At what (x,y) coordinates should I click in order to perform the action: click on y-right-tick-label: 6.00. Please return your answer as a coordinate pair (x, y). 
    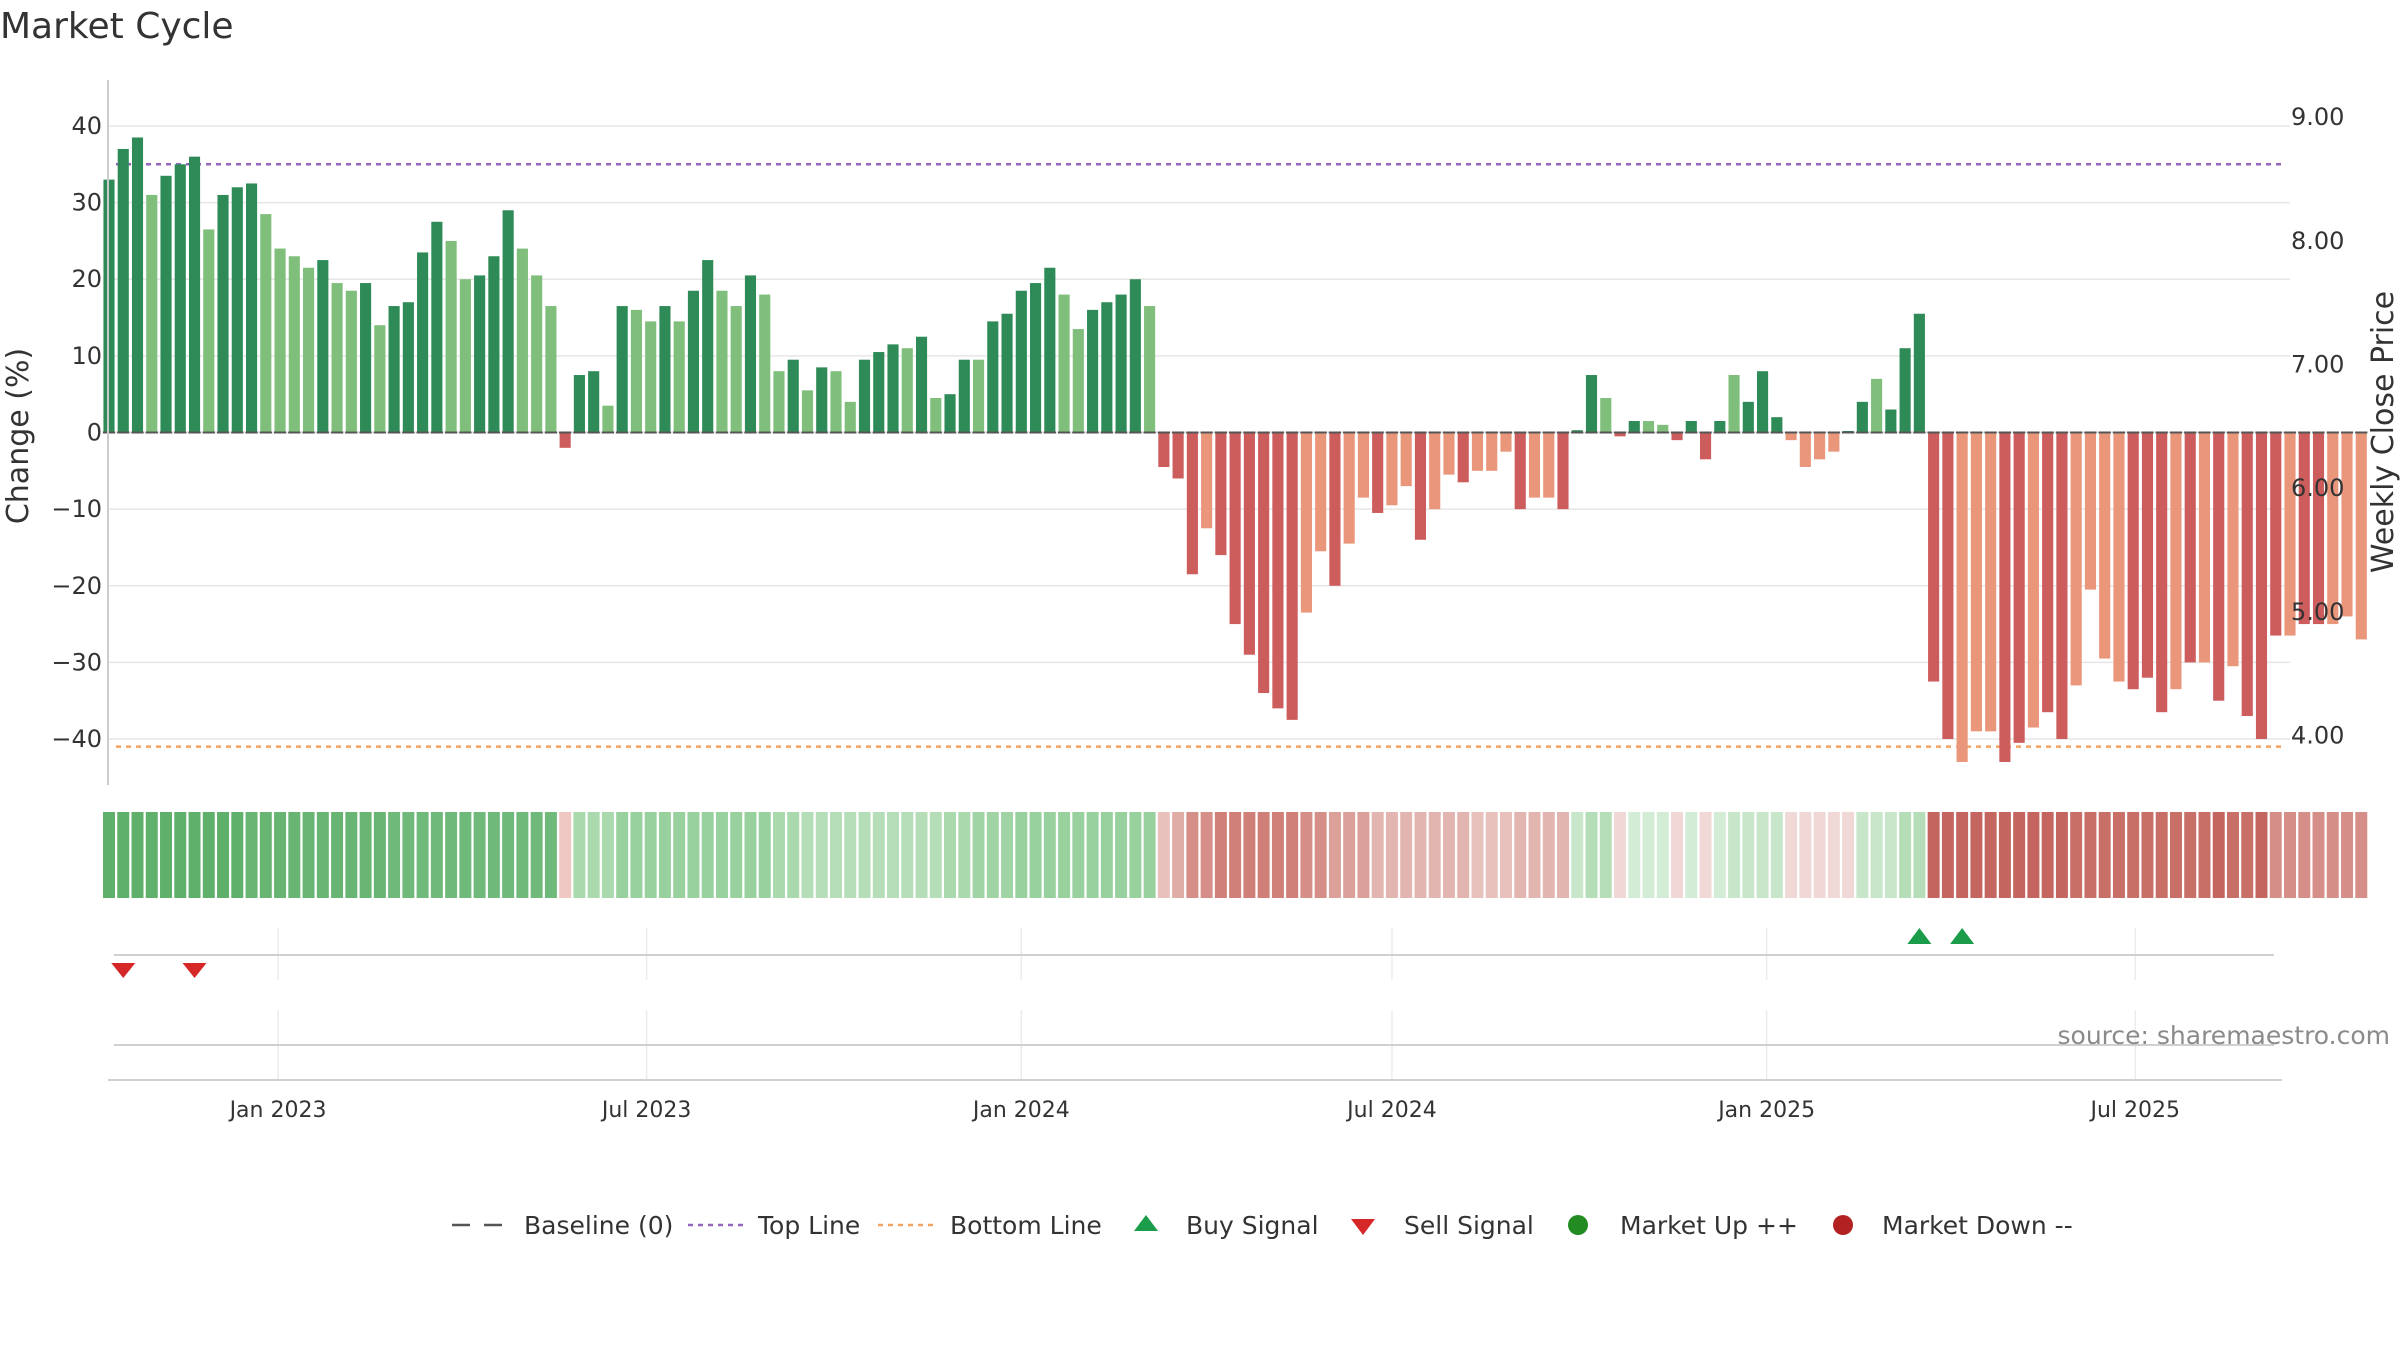
    Looking at the image, I should click on (2317, 488).